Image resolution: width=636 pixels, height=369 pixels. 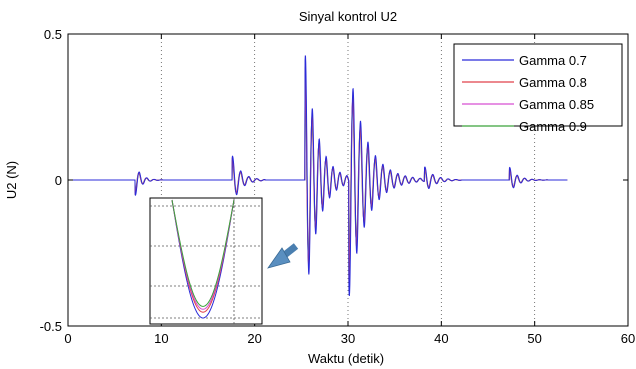 What do you see at coordinates (346, 358) in the screenshot?
I see `x-axis-label: Waktu (detik)` at bounding box center [346, 358].